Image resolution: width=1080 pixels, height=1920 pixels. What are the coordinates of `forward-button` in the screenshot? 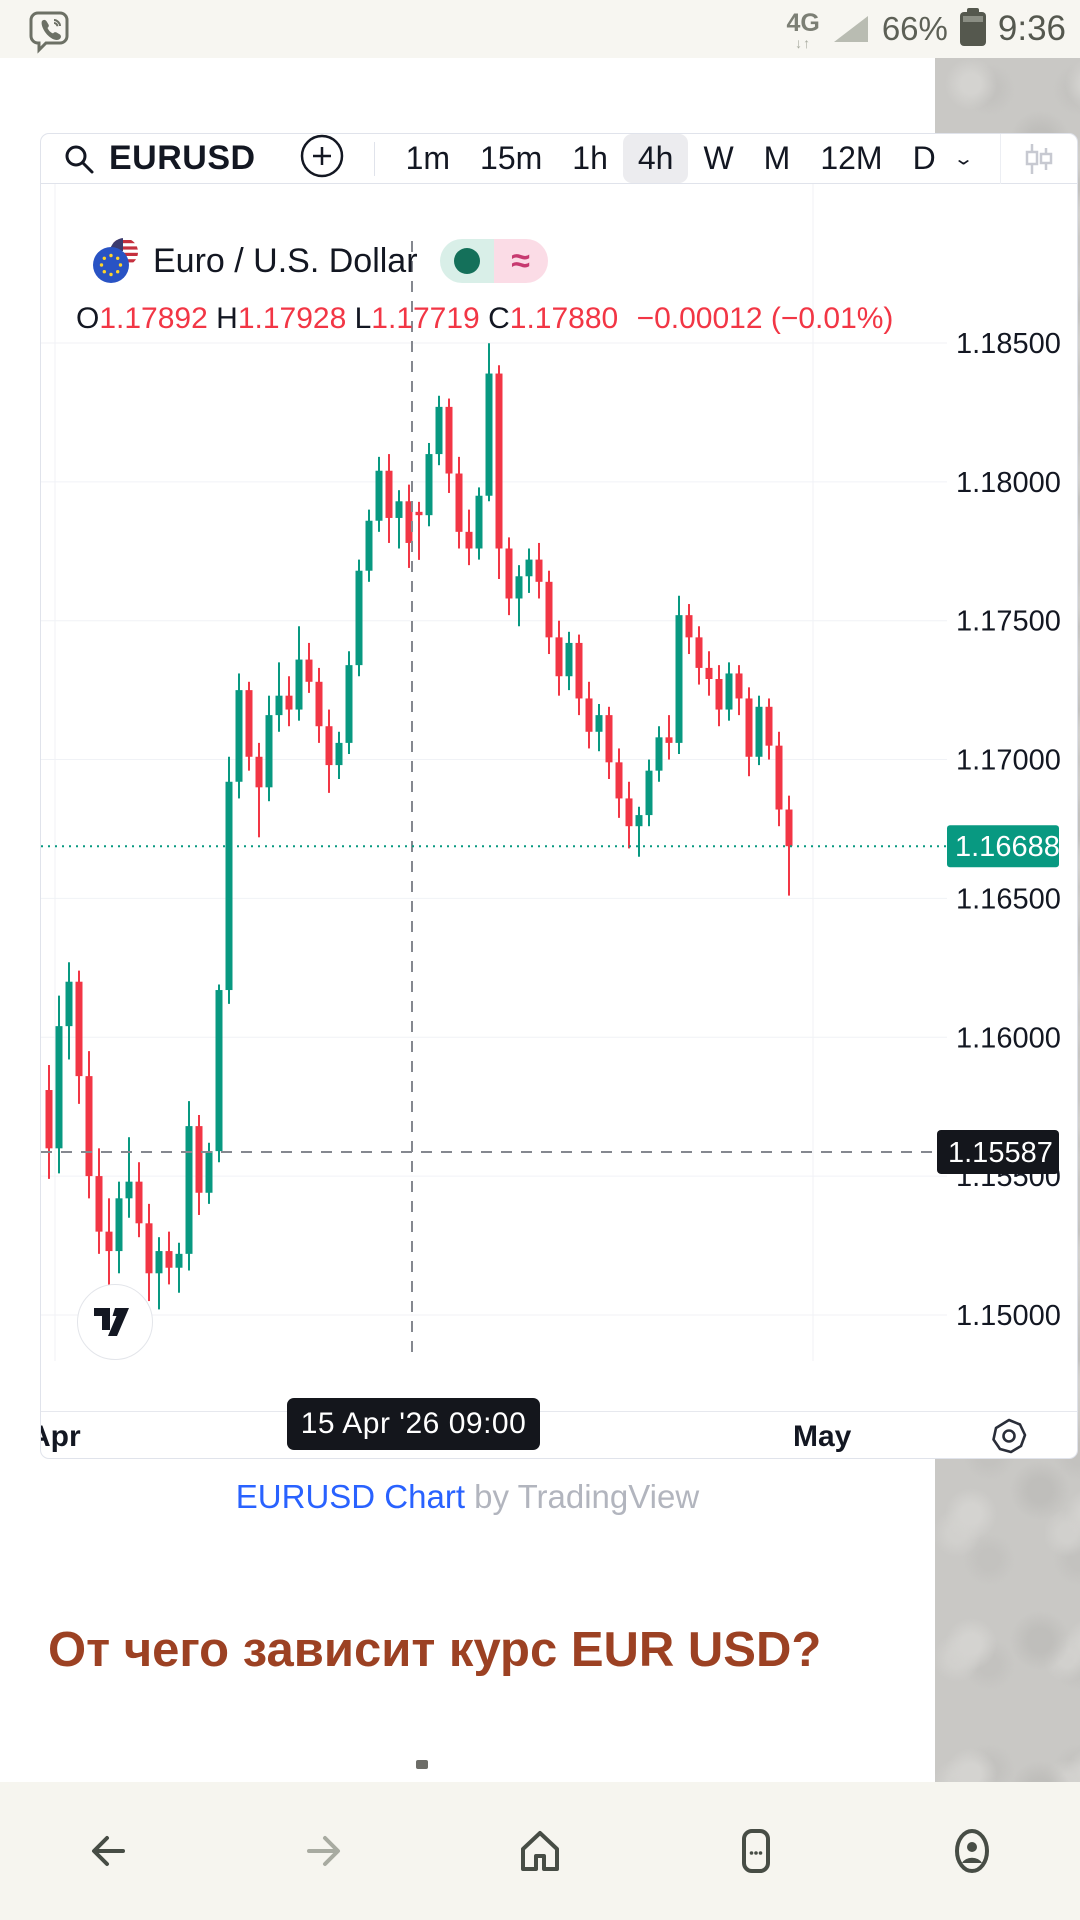 It's located at (324, 1851).